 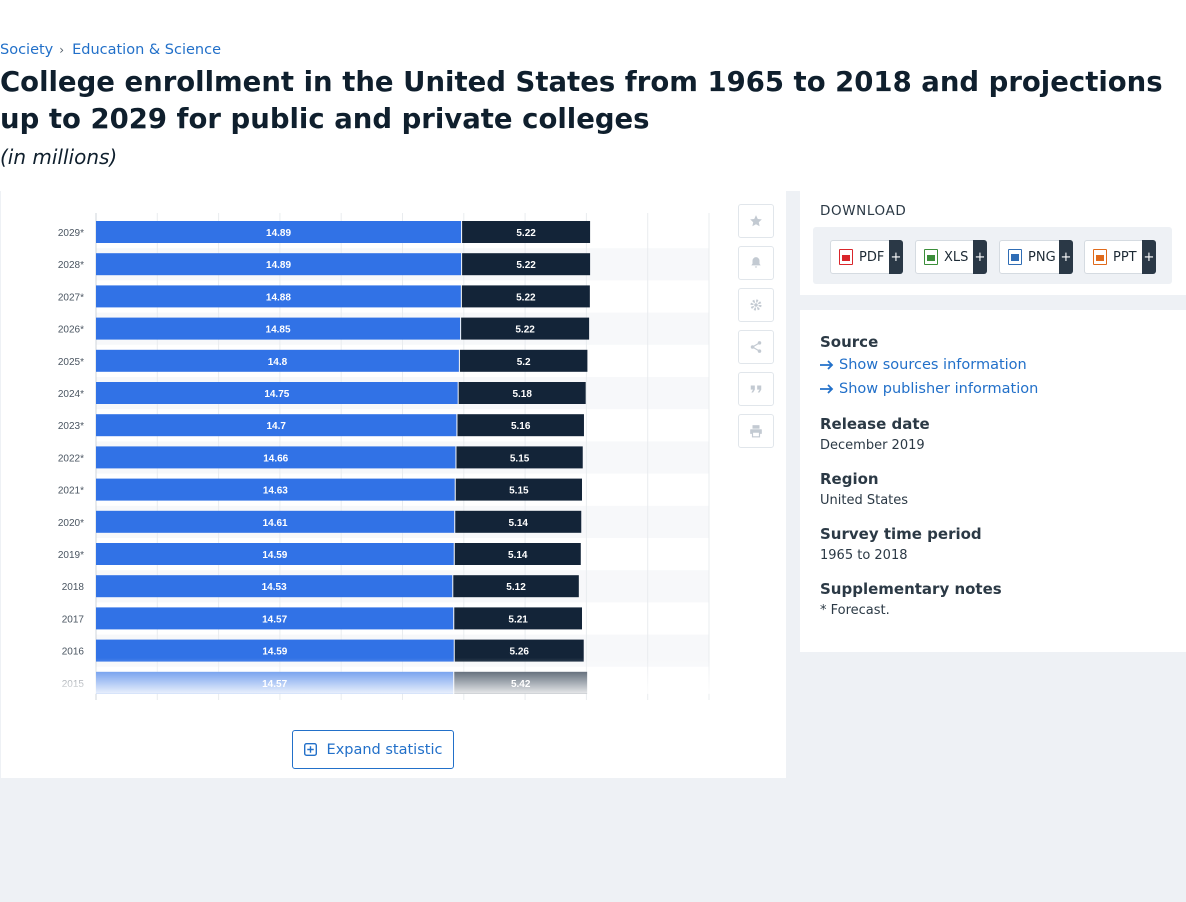 I want to click on gear-icon, so click(x=756, y=305).